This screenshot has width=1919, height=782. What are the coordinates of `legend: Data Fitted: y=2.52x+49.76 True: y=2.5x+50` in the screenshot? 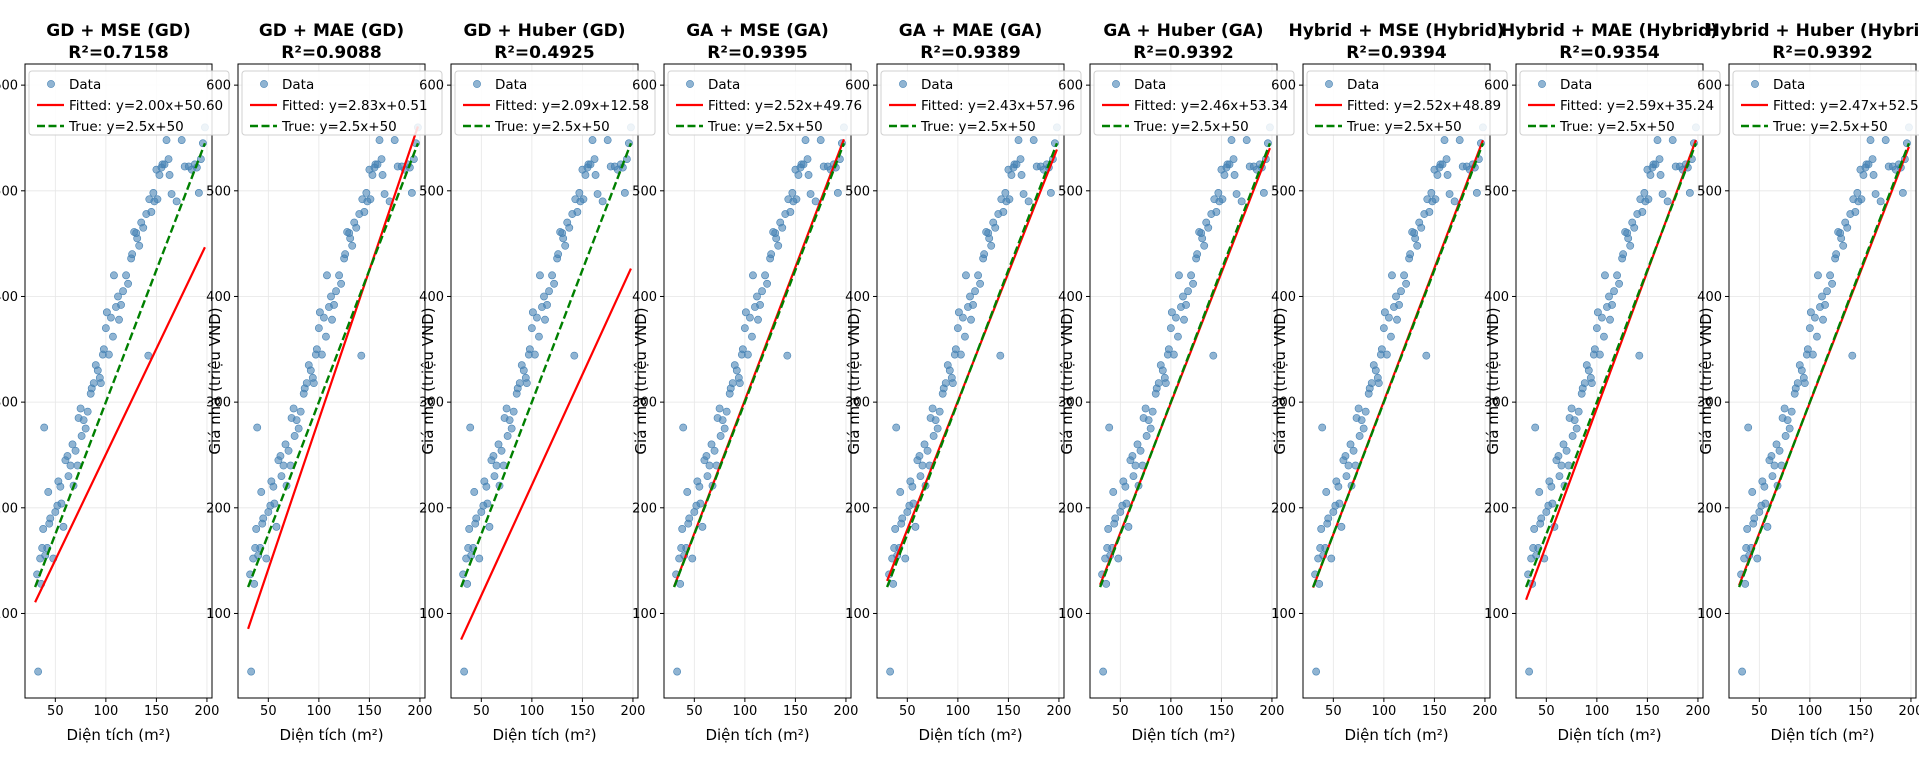 It's located at (768, 103).